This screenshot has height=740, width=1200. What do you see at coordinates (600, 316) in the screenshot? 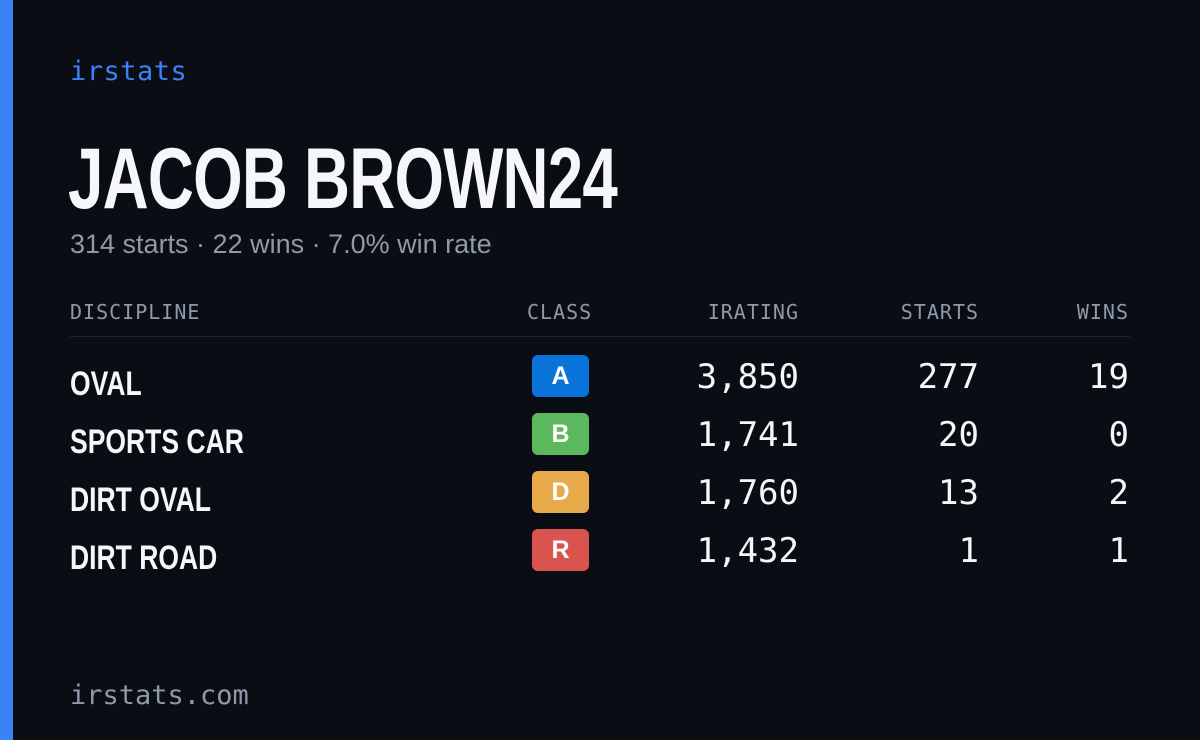
I see `table-header: DISCIPLINE CLASS IRATING STARTS WINS` at bounding box center [600, 316].